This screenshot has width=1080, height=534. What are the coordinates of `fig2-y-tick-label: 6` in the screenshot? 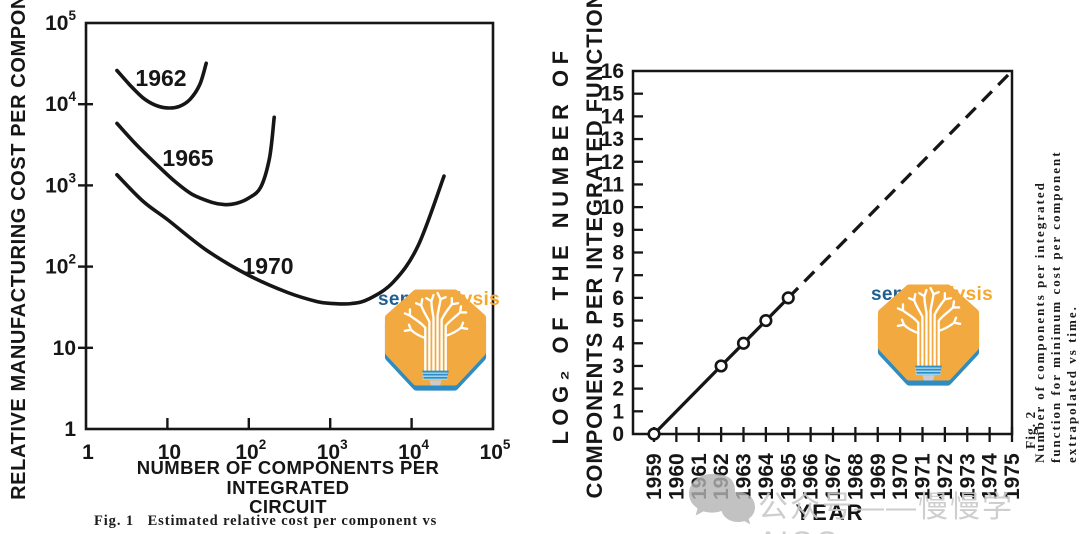 It's located at (618, 298).